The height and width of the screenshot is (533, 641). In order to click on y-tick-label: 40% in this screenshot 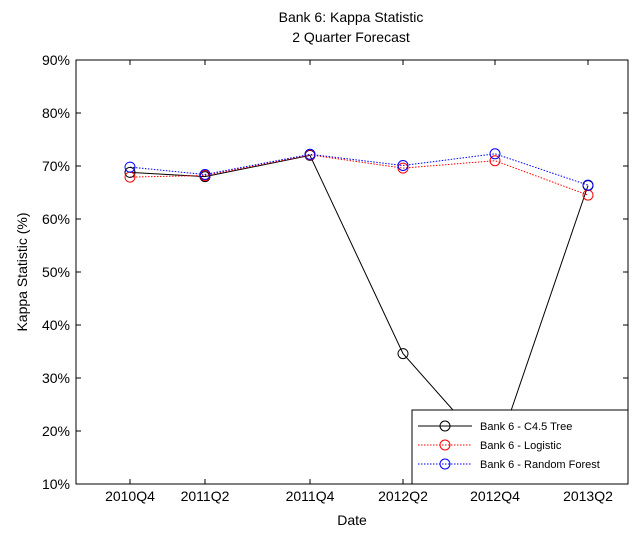, I will do `click(56, 325)`.